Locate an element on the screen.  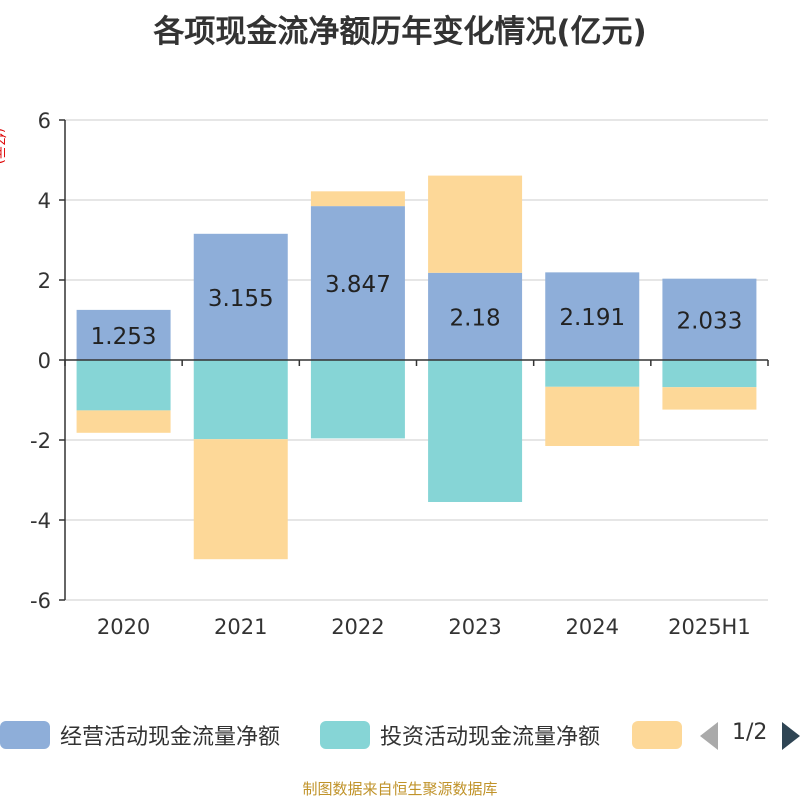
legend-next-page-icon is located at coordinates (791, 736).